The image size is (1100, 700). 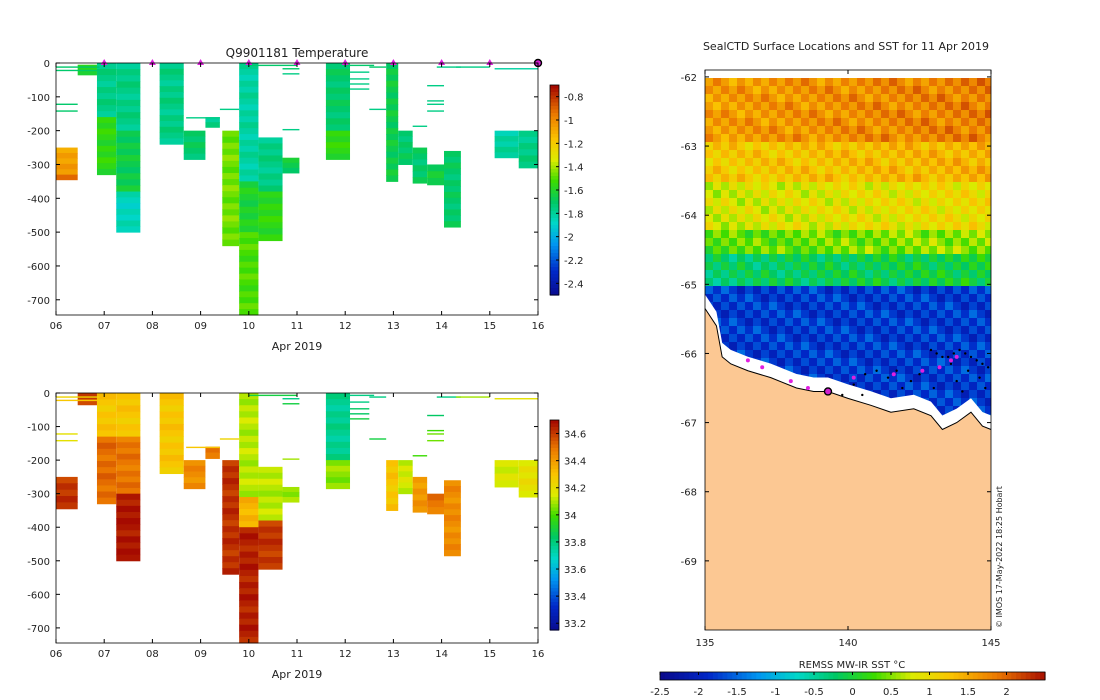 I want to click on temperature-y-tick-label: -300, so click(x=38, y=165).